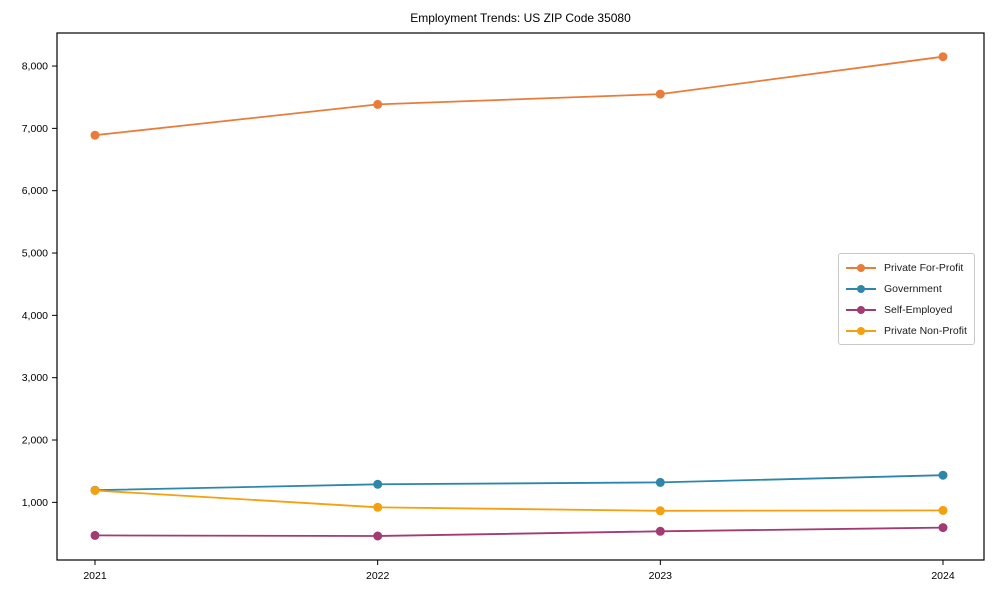  Describe the element at coordinates (943, 510) in the screenshot. I see `point-private-non-profit-2024` at that location.